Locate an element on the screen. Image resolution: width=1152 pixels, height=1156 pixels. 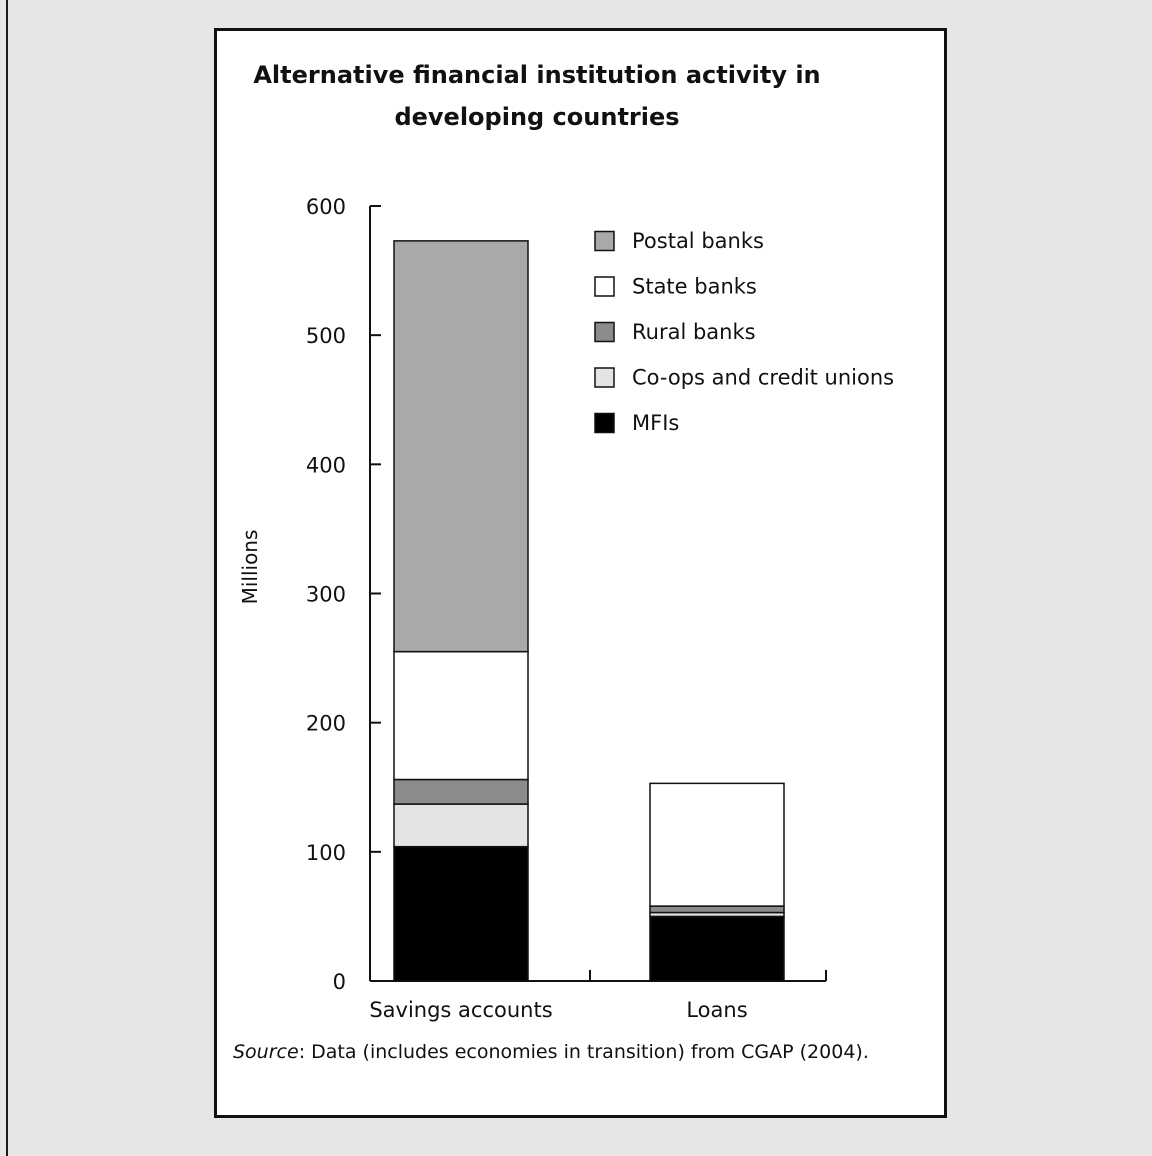
y-tick-label: 200 is located at coordinates (326, 724).